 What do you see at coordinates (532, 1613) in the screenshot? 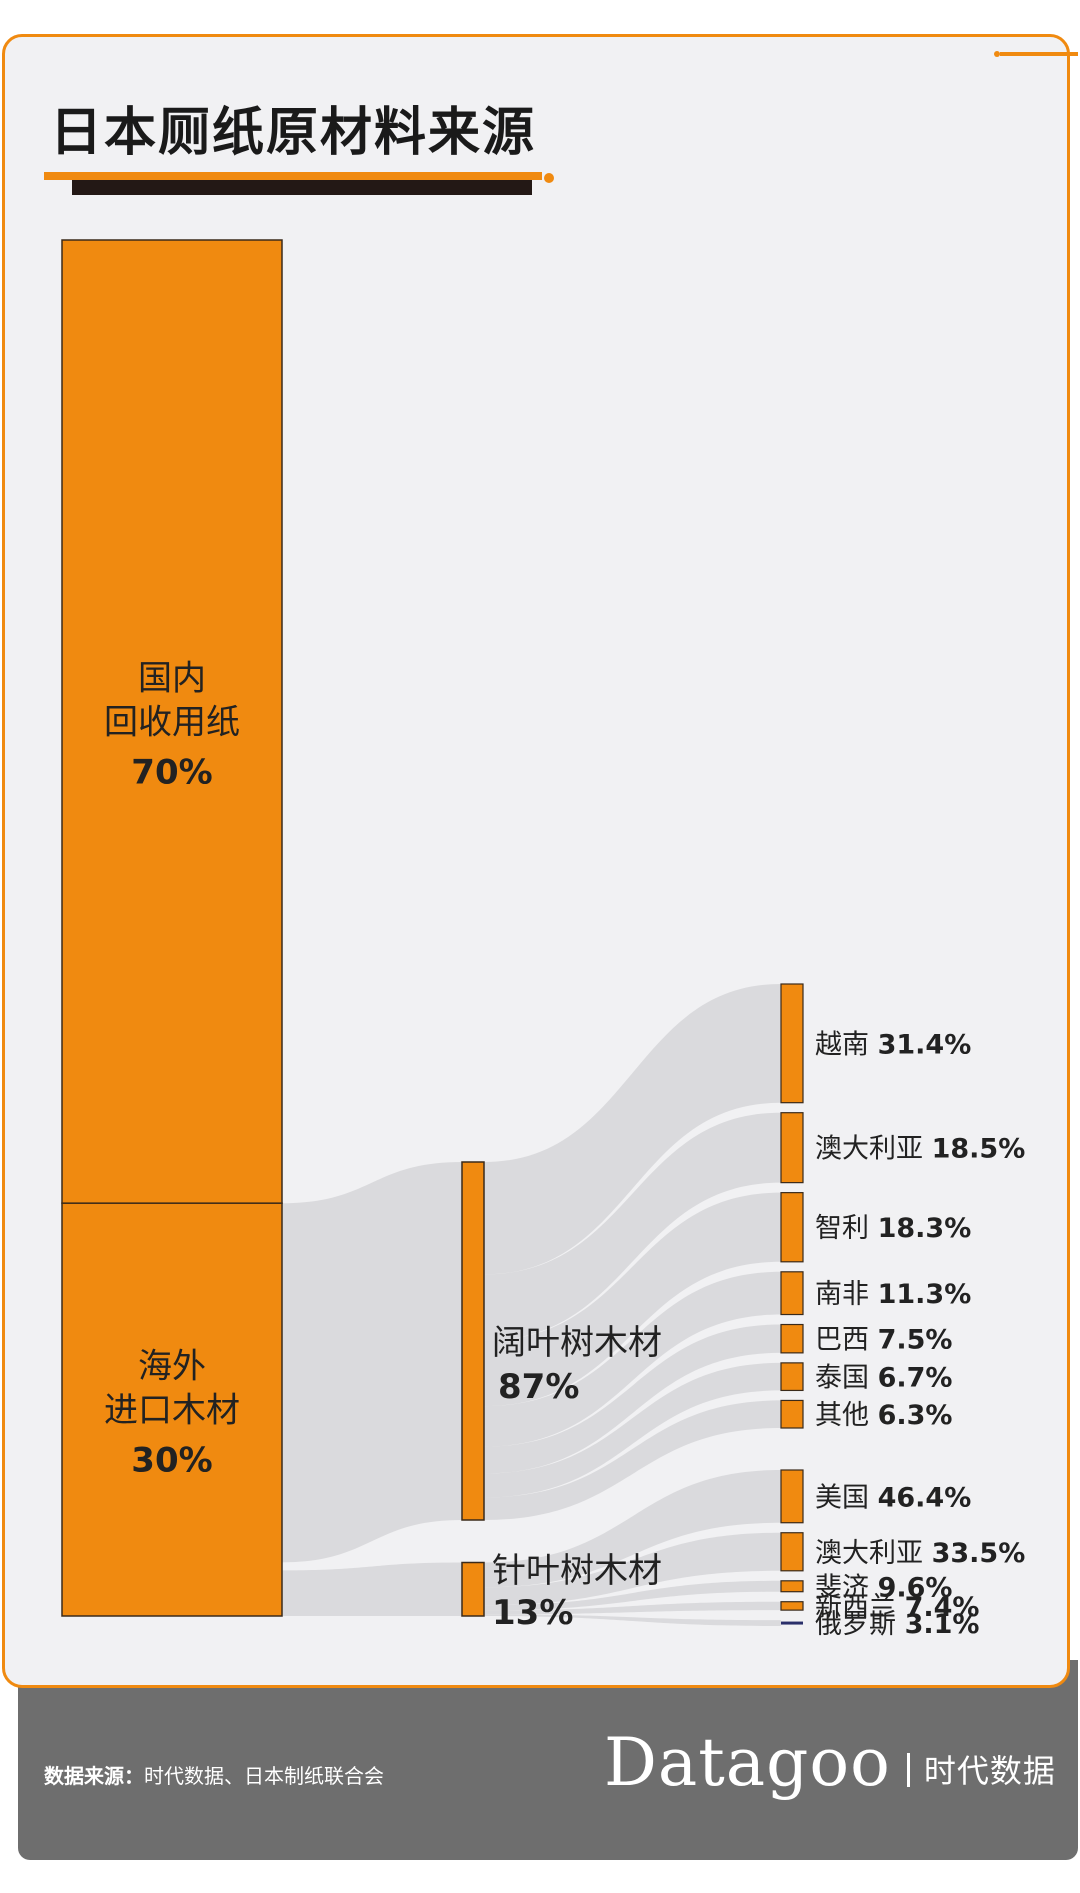
I see `level2-label-conifer-pct: 13%` at bounding box center [532, 1613].